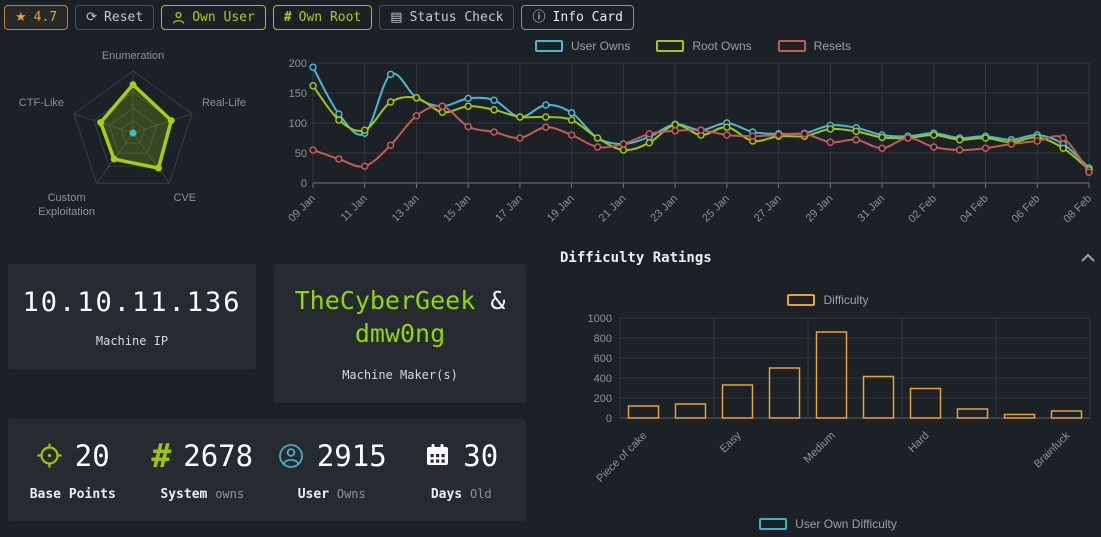 The width and height of the screenshot is (1101, 537). What do you see at coordinates (49, 455) in the screenshot?
I see `crosshair-icon` at bounding box center [49, 455].